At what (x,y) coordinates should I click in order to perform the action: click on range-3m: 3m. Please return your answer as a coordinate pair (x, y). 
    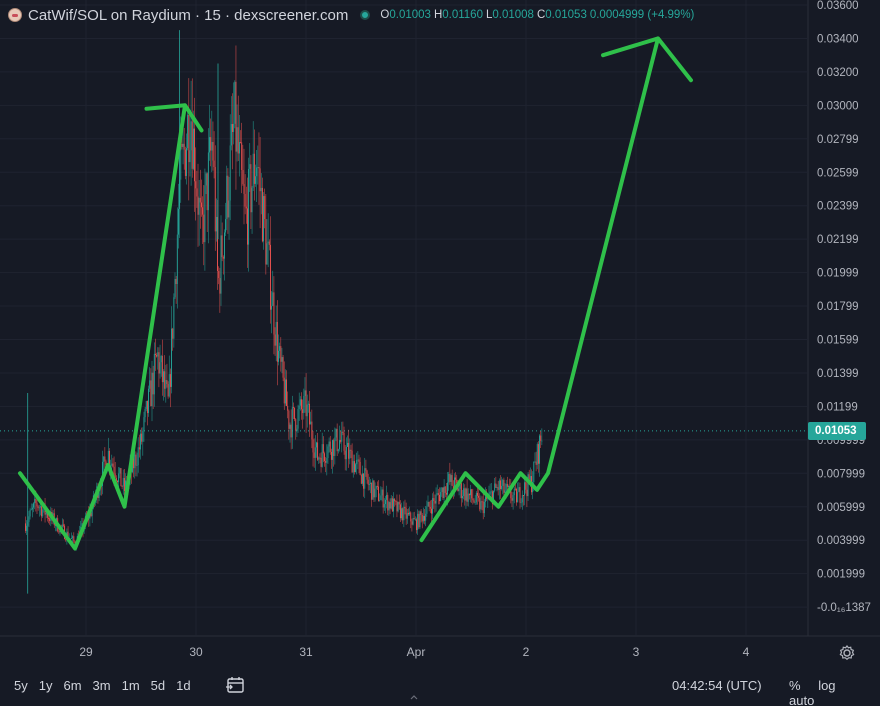
    Looking at the image, I should click on (101, 685).